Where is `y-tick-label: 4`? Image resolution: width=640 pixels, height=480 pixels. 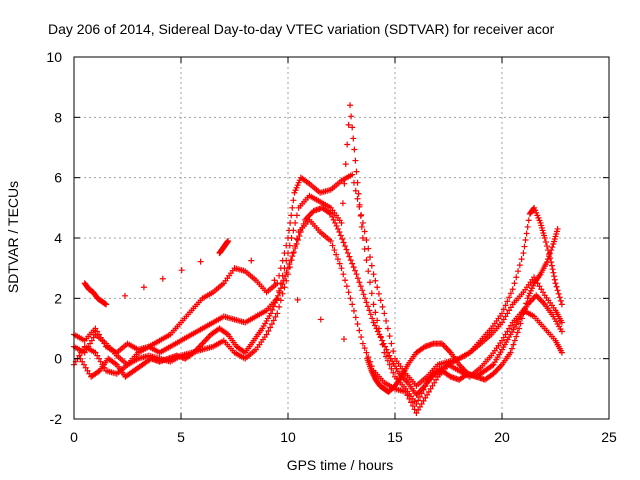
y-tick-label: 4 is located at coordinates (58, 238).